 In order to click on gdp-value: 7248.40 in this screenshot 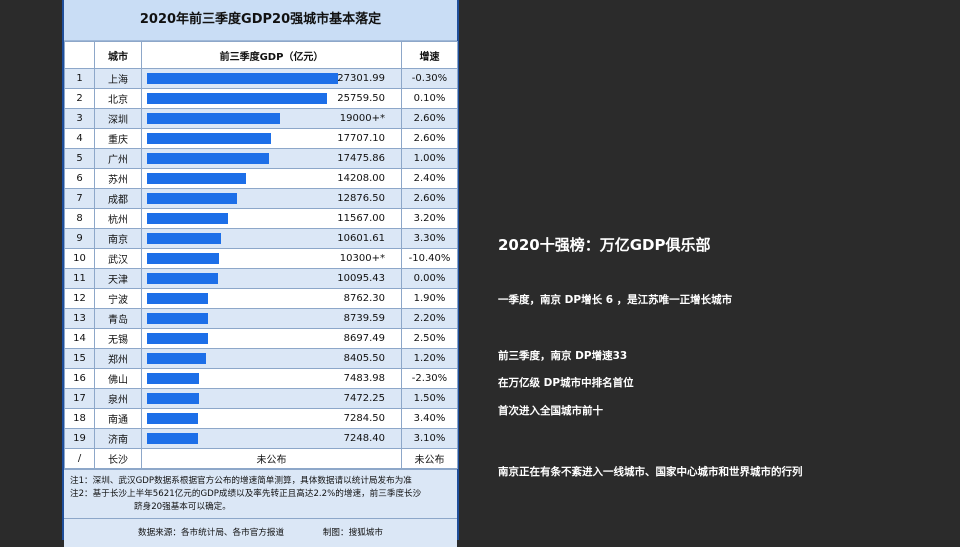, I will do `click(364, 438)`.